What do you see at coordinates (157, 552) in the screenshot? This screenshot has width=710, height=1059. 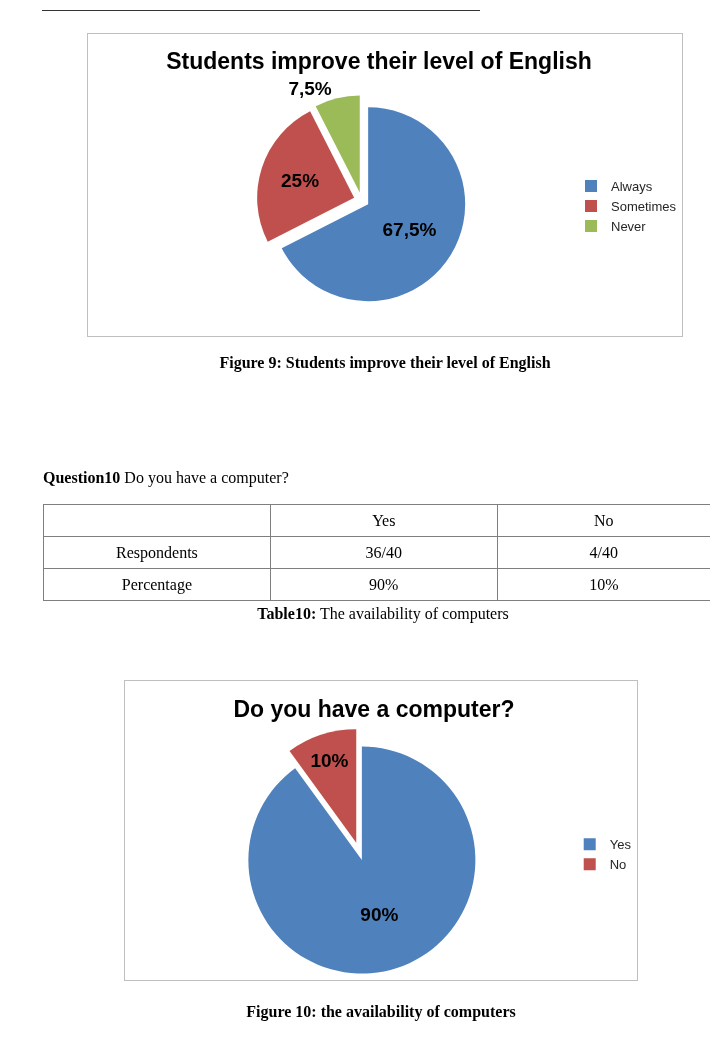 I see `category-label: Respondents` at bounding box center [157, 552].